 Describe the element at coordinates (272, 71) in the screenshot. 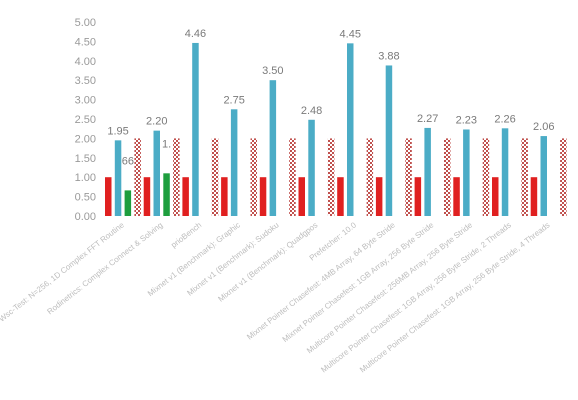

I see `data-label: 3.50` at that location.